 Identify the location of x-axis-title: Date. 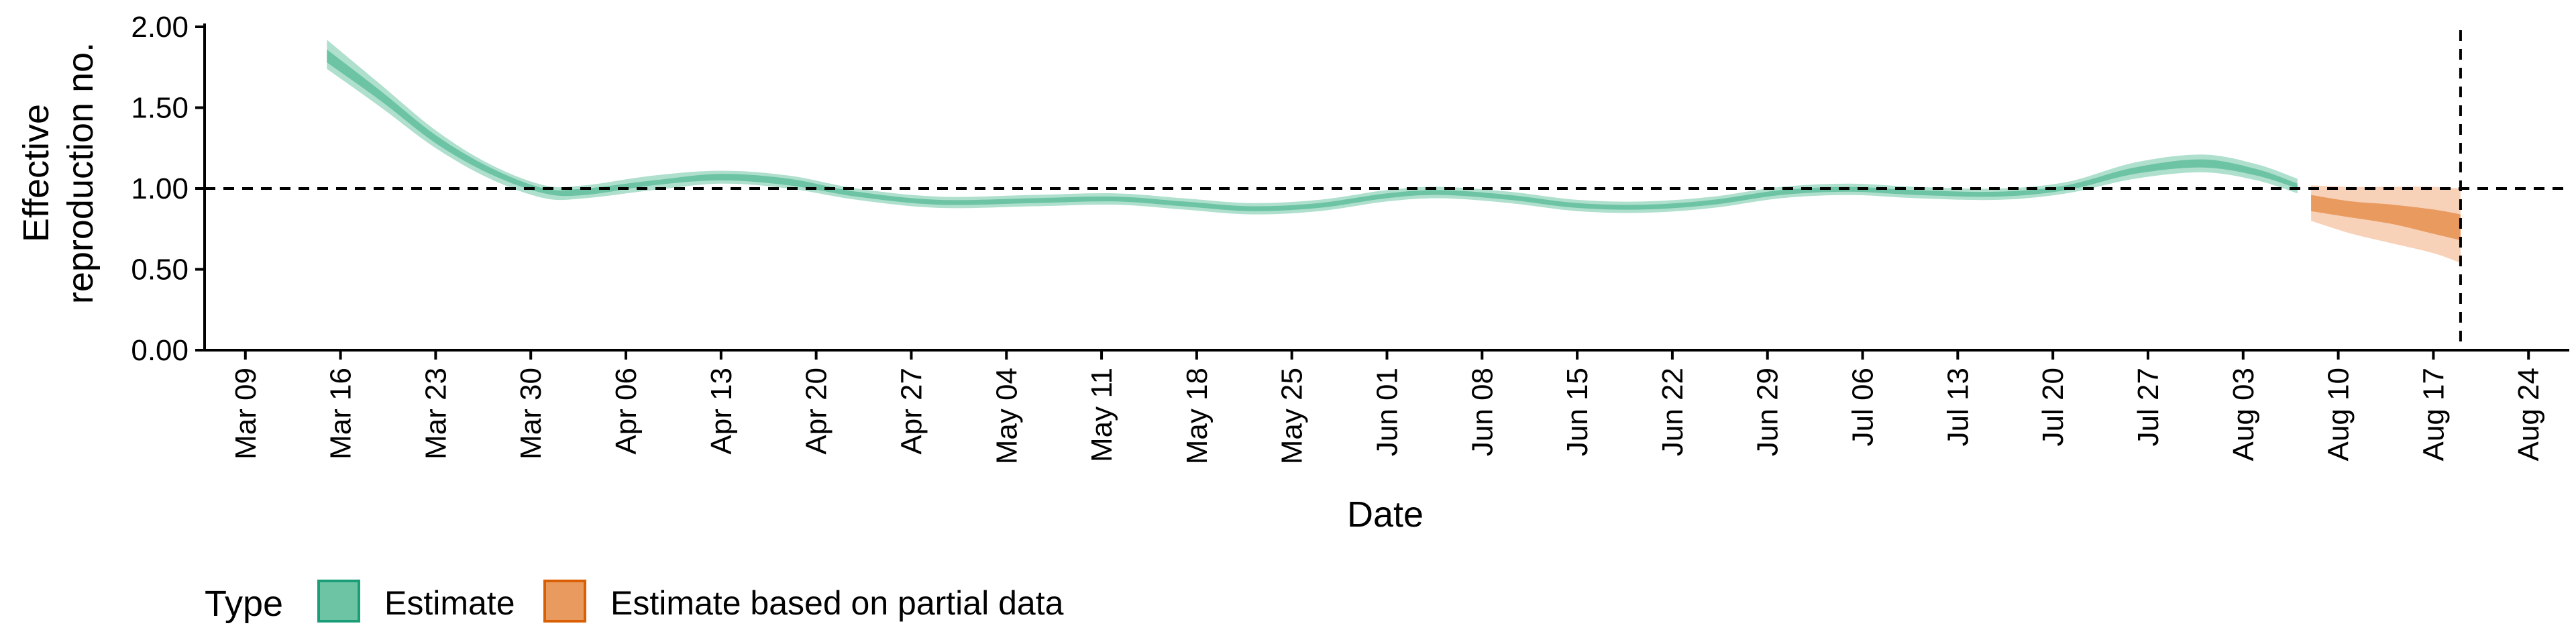
(1385, 514).